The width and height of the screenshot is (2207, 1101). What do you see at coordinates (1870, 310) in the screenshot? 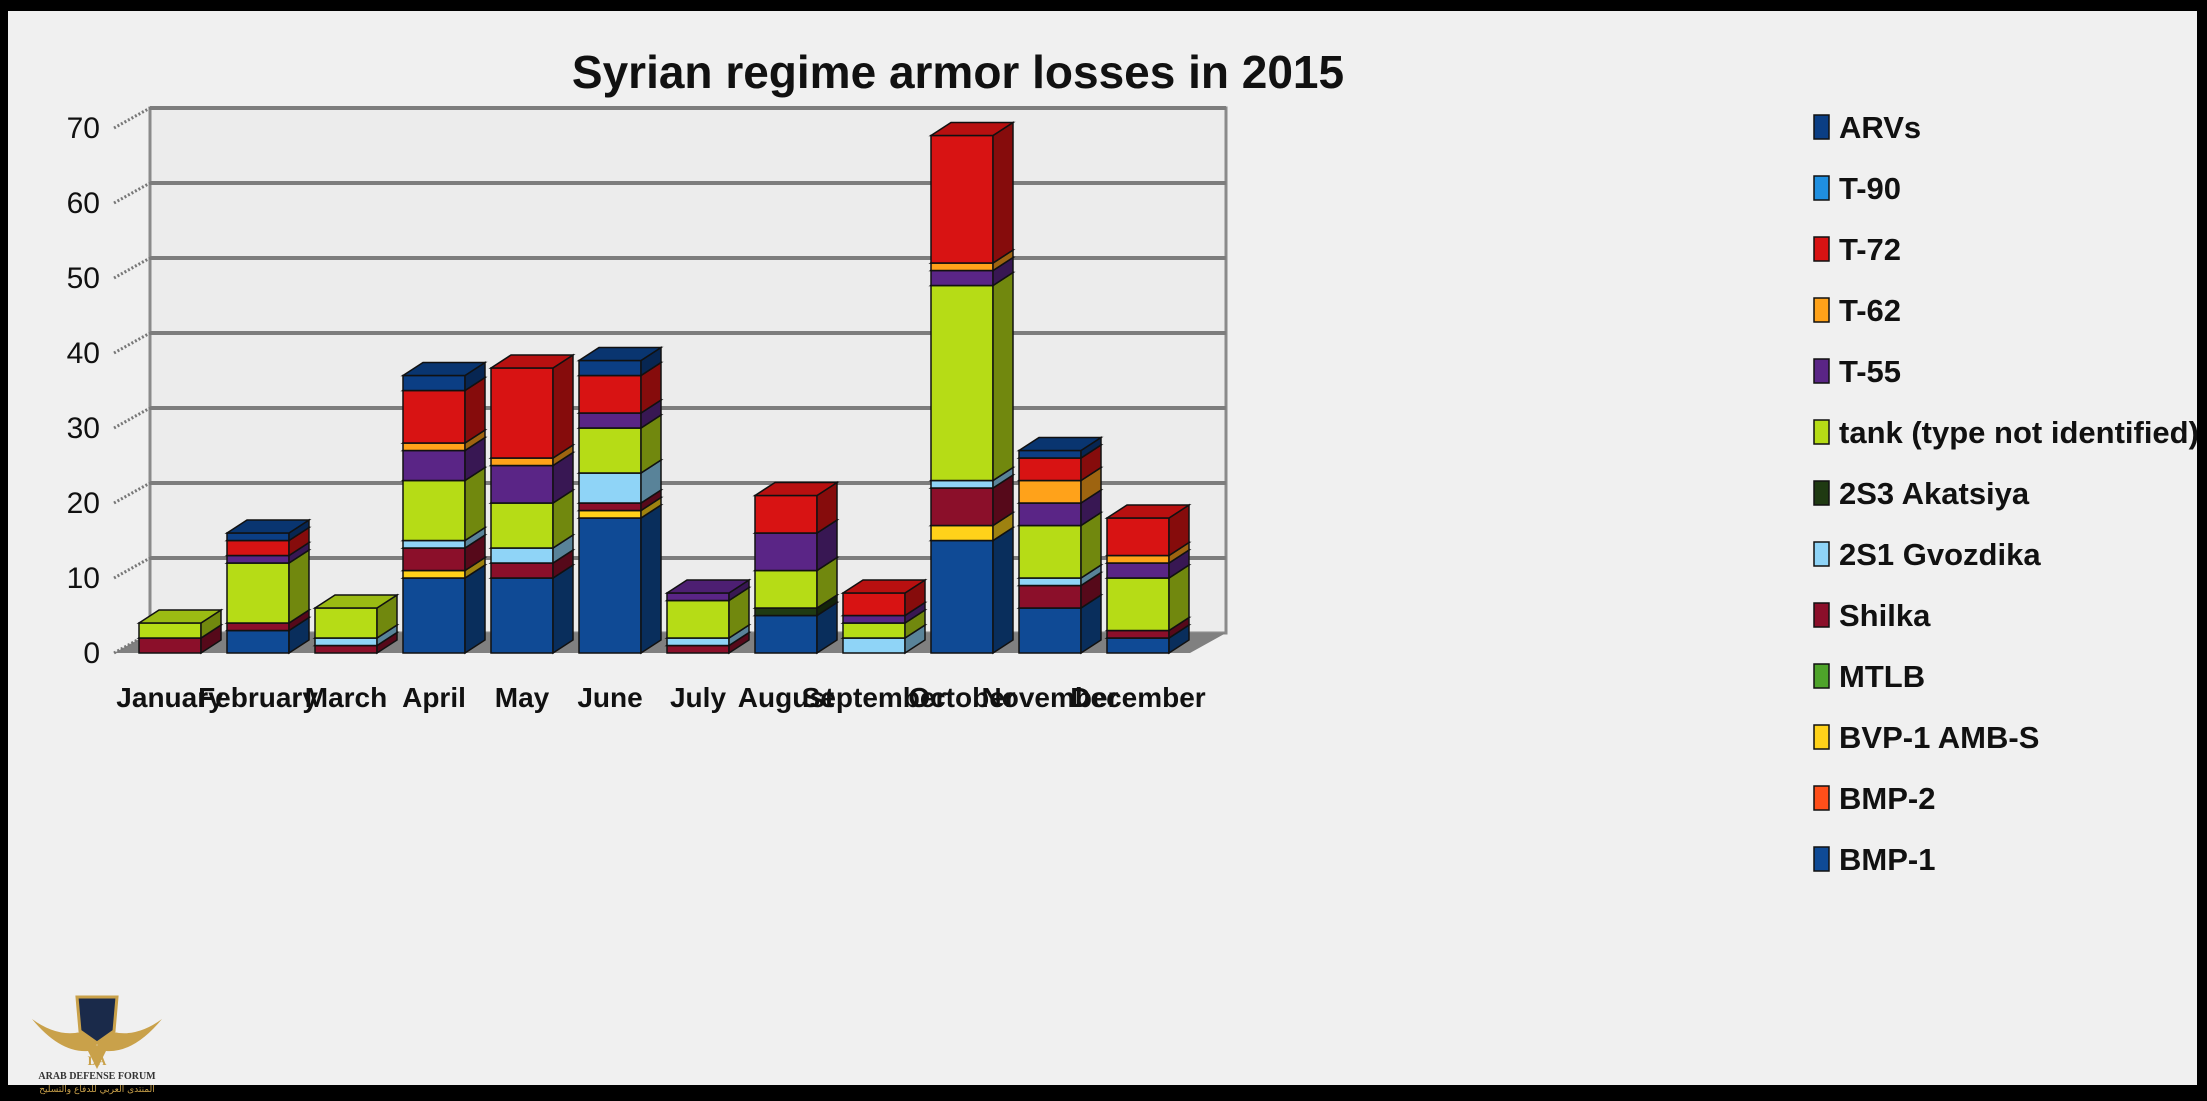
I see `legend-label: T-62` at bounding box center [1870, 310].